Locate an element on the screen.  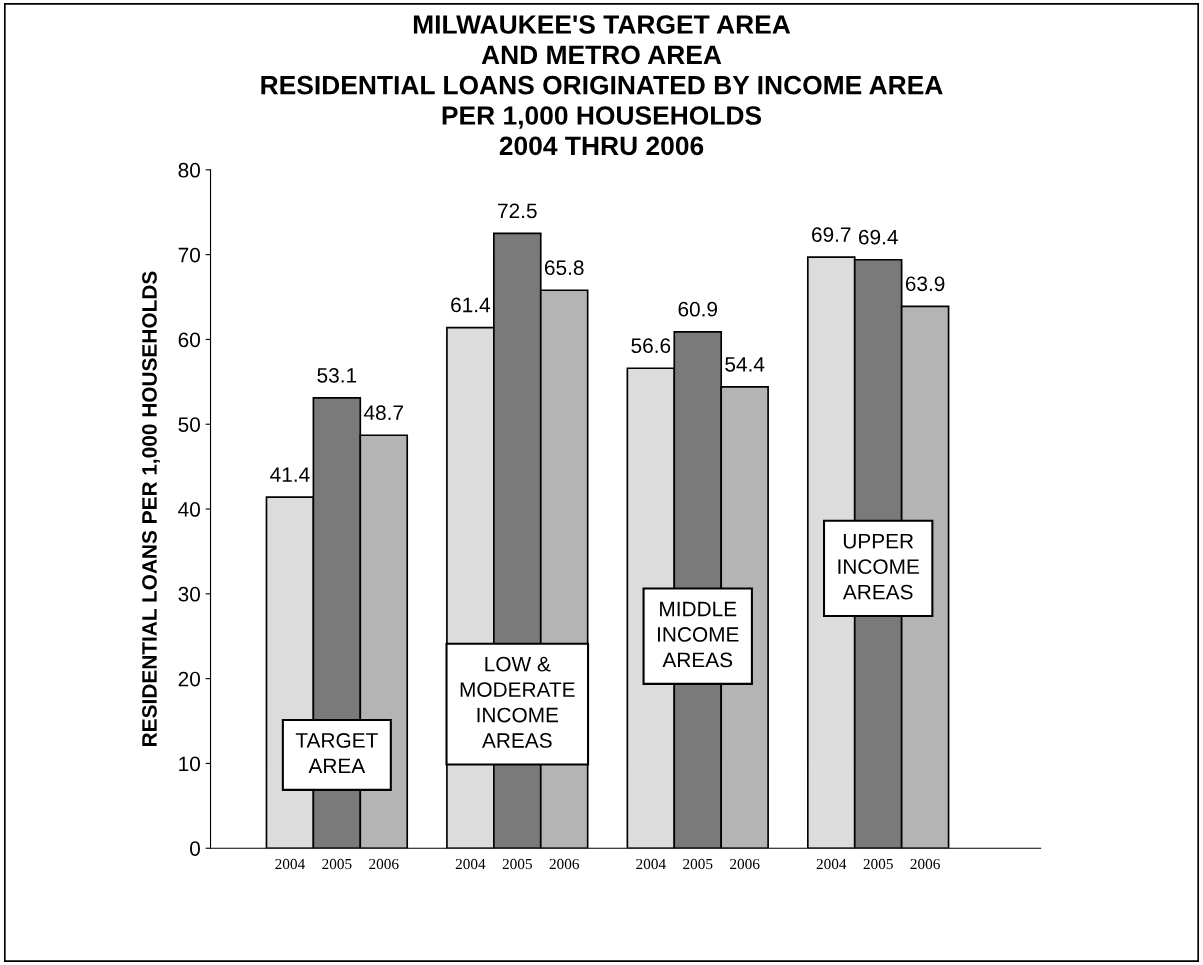
y-tick-label: 40 is located at coordinates (189, 509).